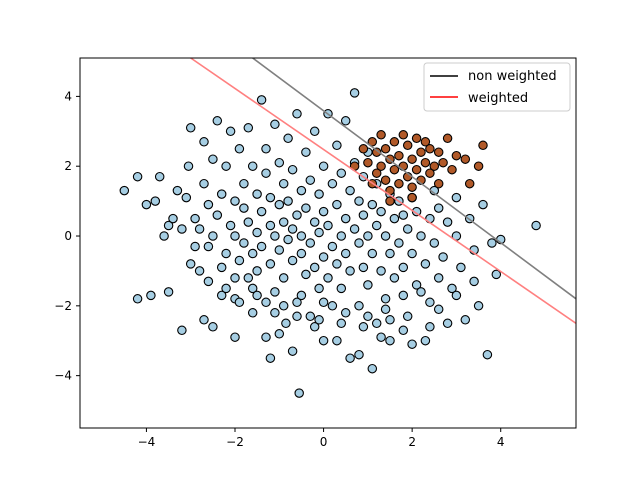  I want to click on y-tick-label: −2, so click(63, 306).